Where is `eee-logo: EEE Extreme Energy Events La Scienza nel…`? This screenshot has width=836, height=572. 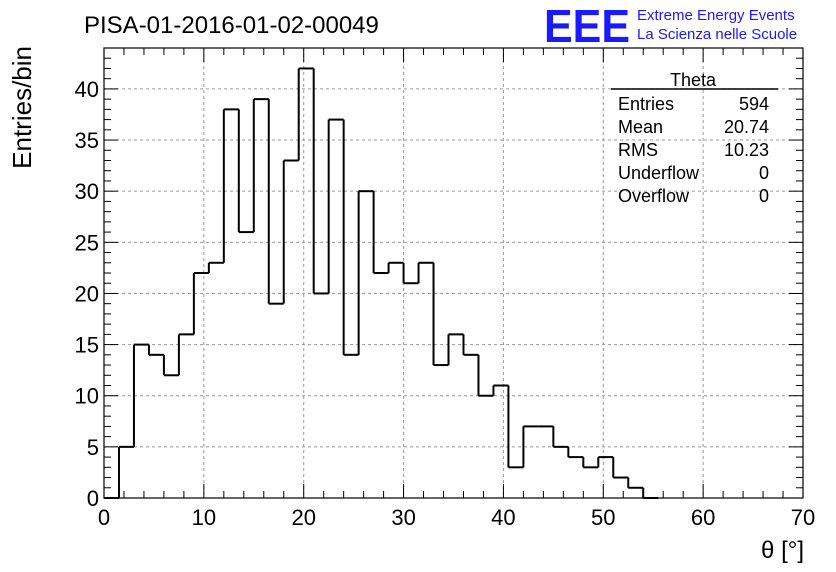 eee-logo: EEE Extreme Energy Events La Scienza nel… is located at coordinates (670, 26).